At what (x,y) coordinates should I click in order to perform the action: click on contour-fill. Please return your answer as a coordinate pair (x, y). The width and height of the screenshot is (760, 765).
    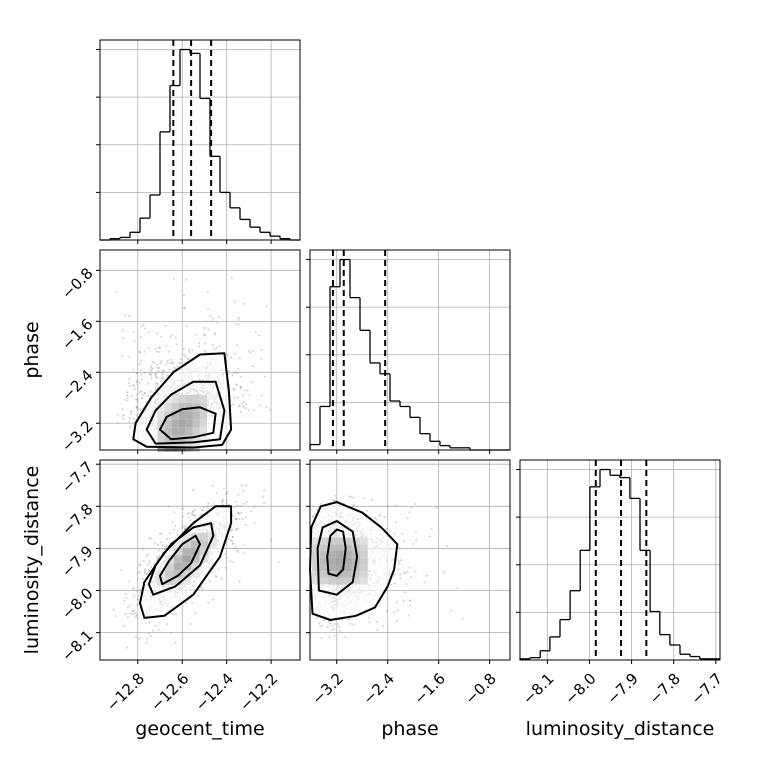
    Looking at the image, I should click on (354, 561).